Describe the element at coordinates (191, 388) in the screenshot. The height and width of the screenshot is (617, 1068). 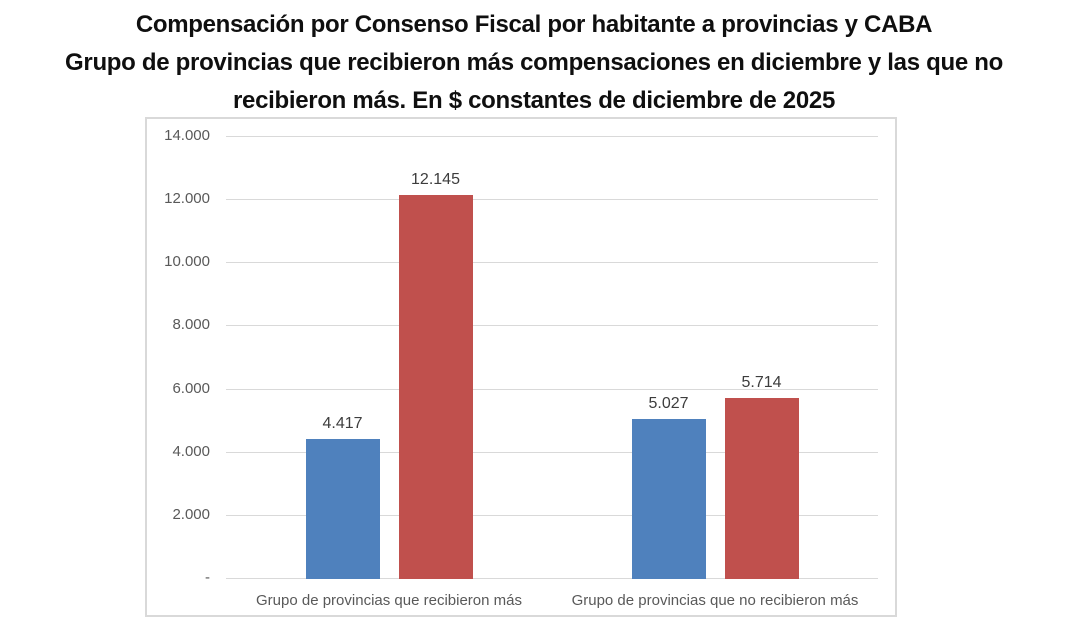
I see `y-axis-tick-label: 6.000` at that location.